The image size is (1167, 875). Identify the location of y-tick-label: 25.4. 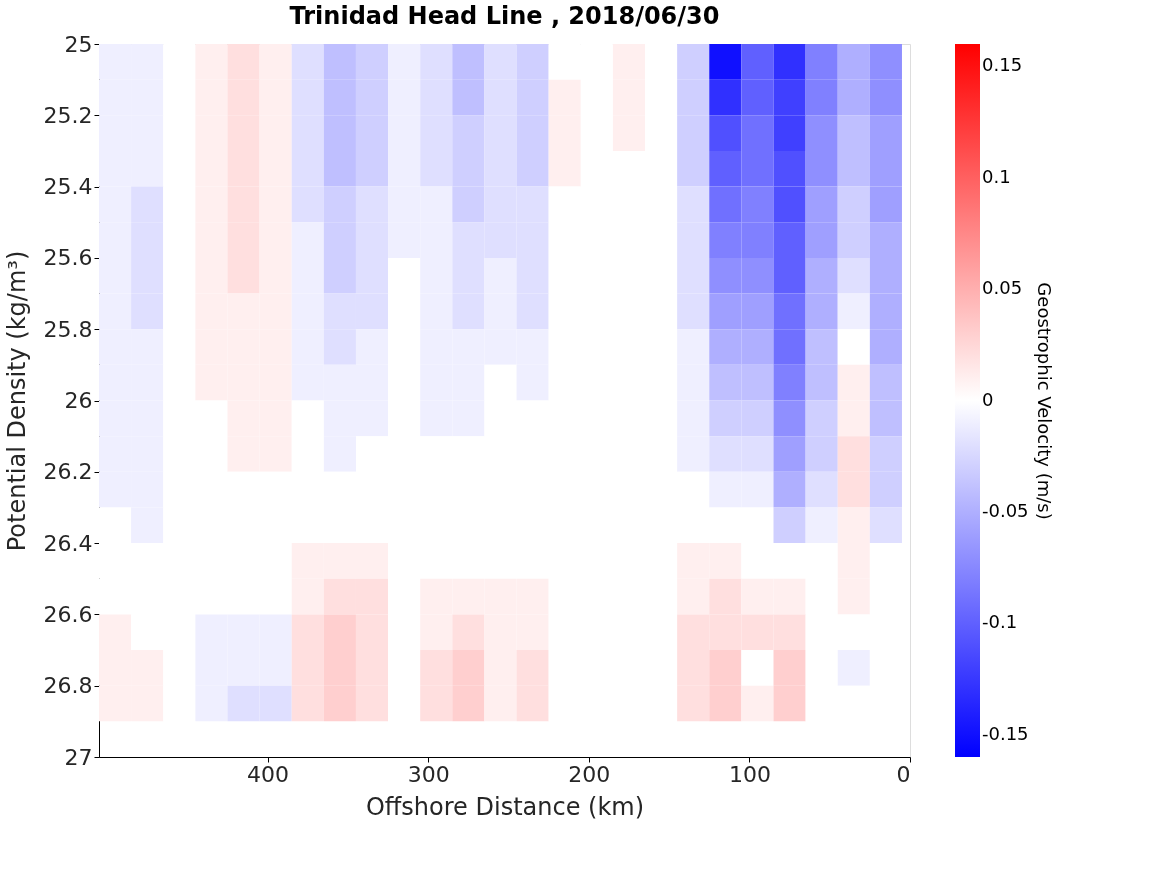
(68, 187).